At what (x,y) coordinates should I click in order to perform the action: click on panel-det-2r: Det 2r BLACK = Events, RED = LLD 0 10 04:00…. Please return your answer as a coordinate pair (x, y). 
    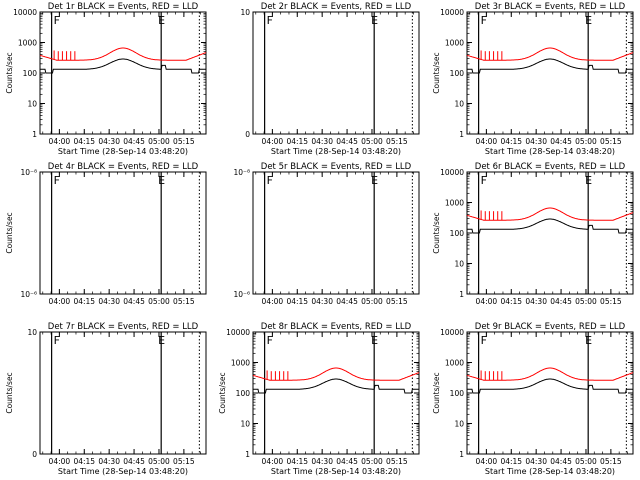
    Looking at the image, I should click on (330, 79).